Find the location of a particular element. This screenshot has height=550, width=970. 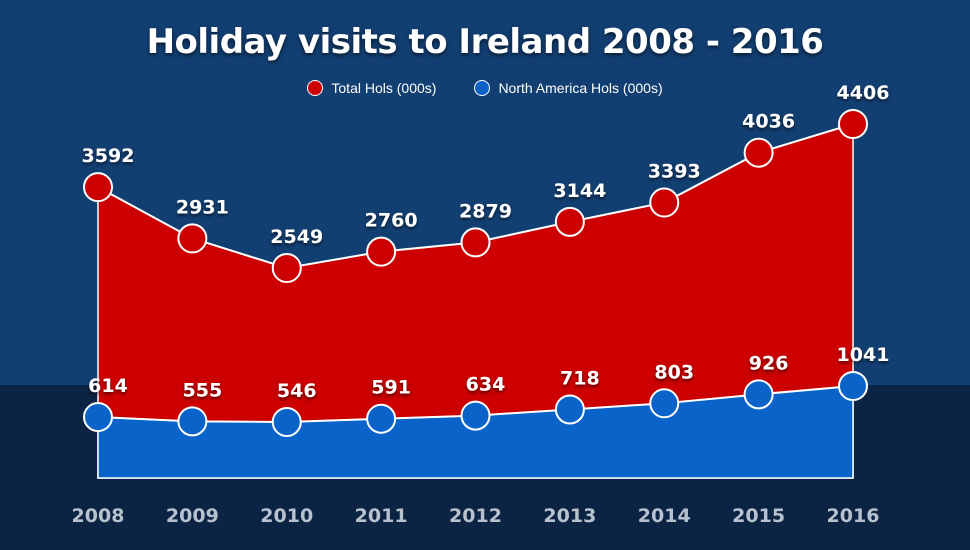

data-label-total-2016: 4406 is located at coordinates (863, 93).